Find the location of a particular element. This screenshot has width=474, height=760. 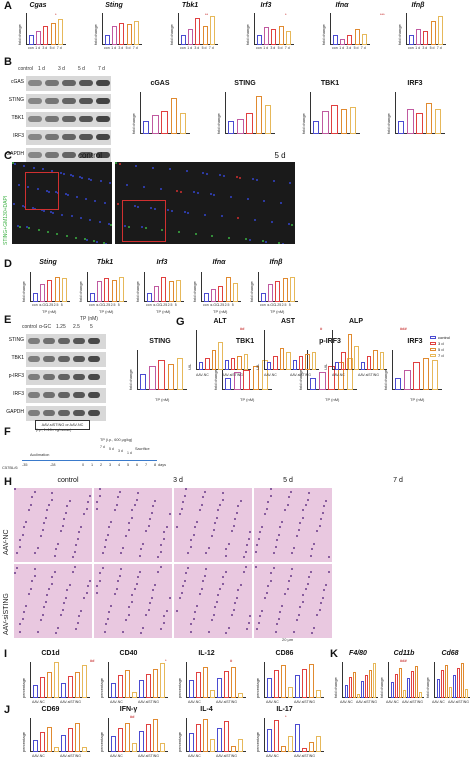

graph-title: CD69 is located at coordinates (50, 709).